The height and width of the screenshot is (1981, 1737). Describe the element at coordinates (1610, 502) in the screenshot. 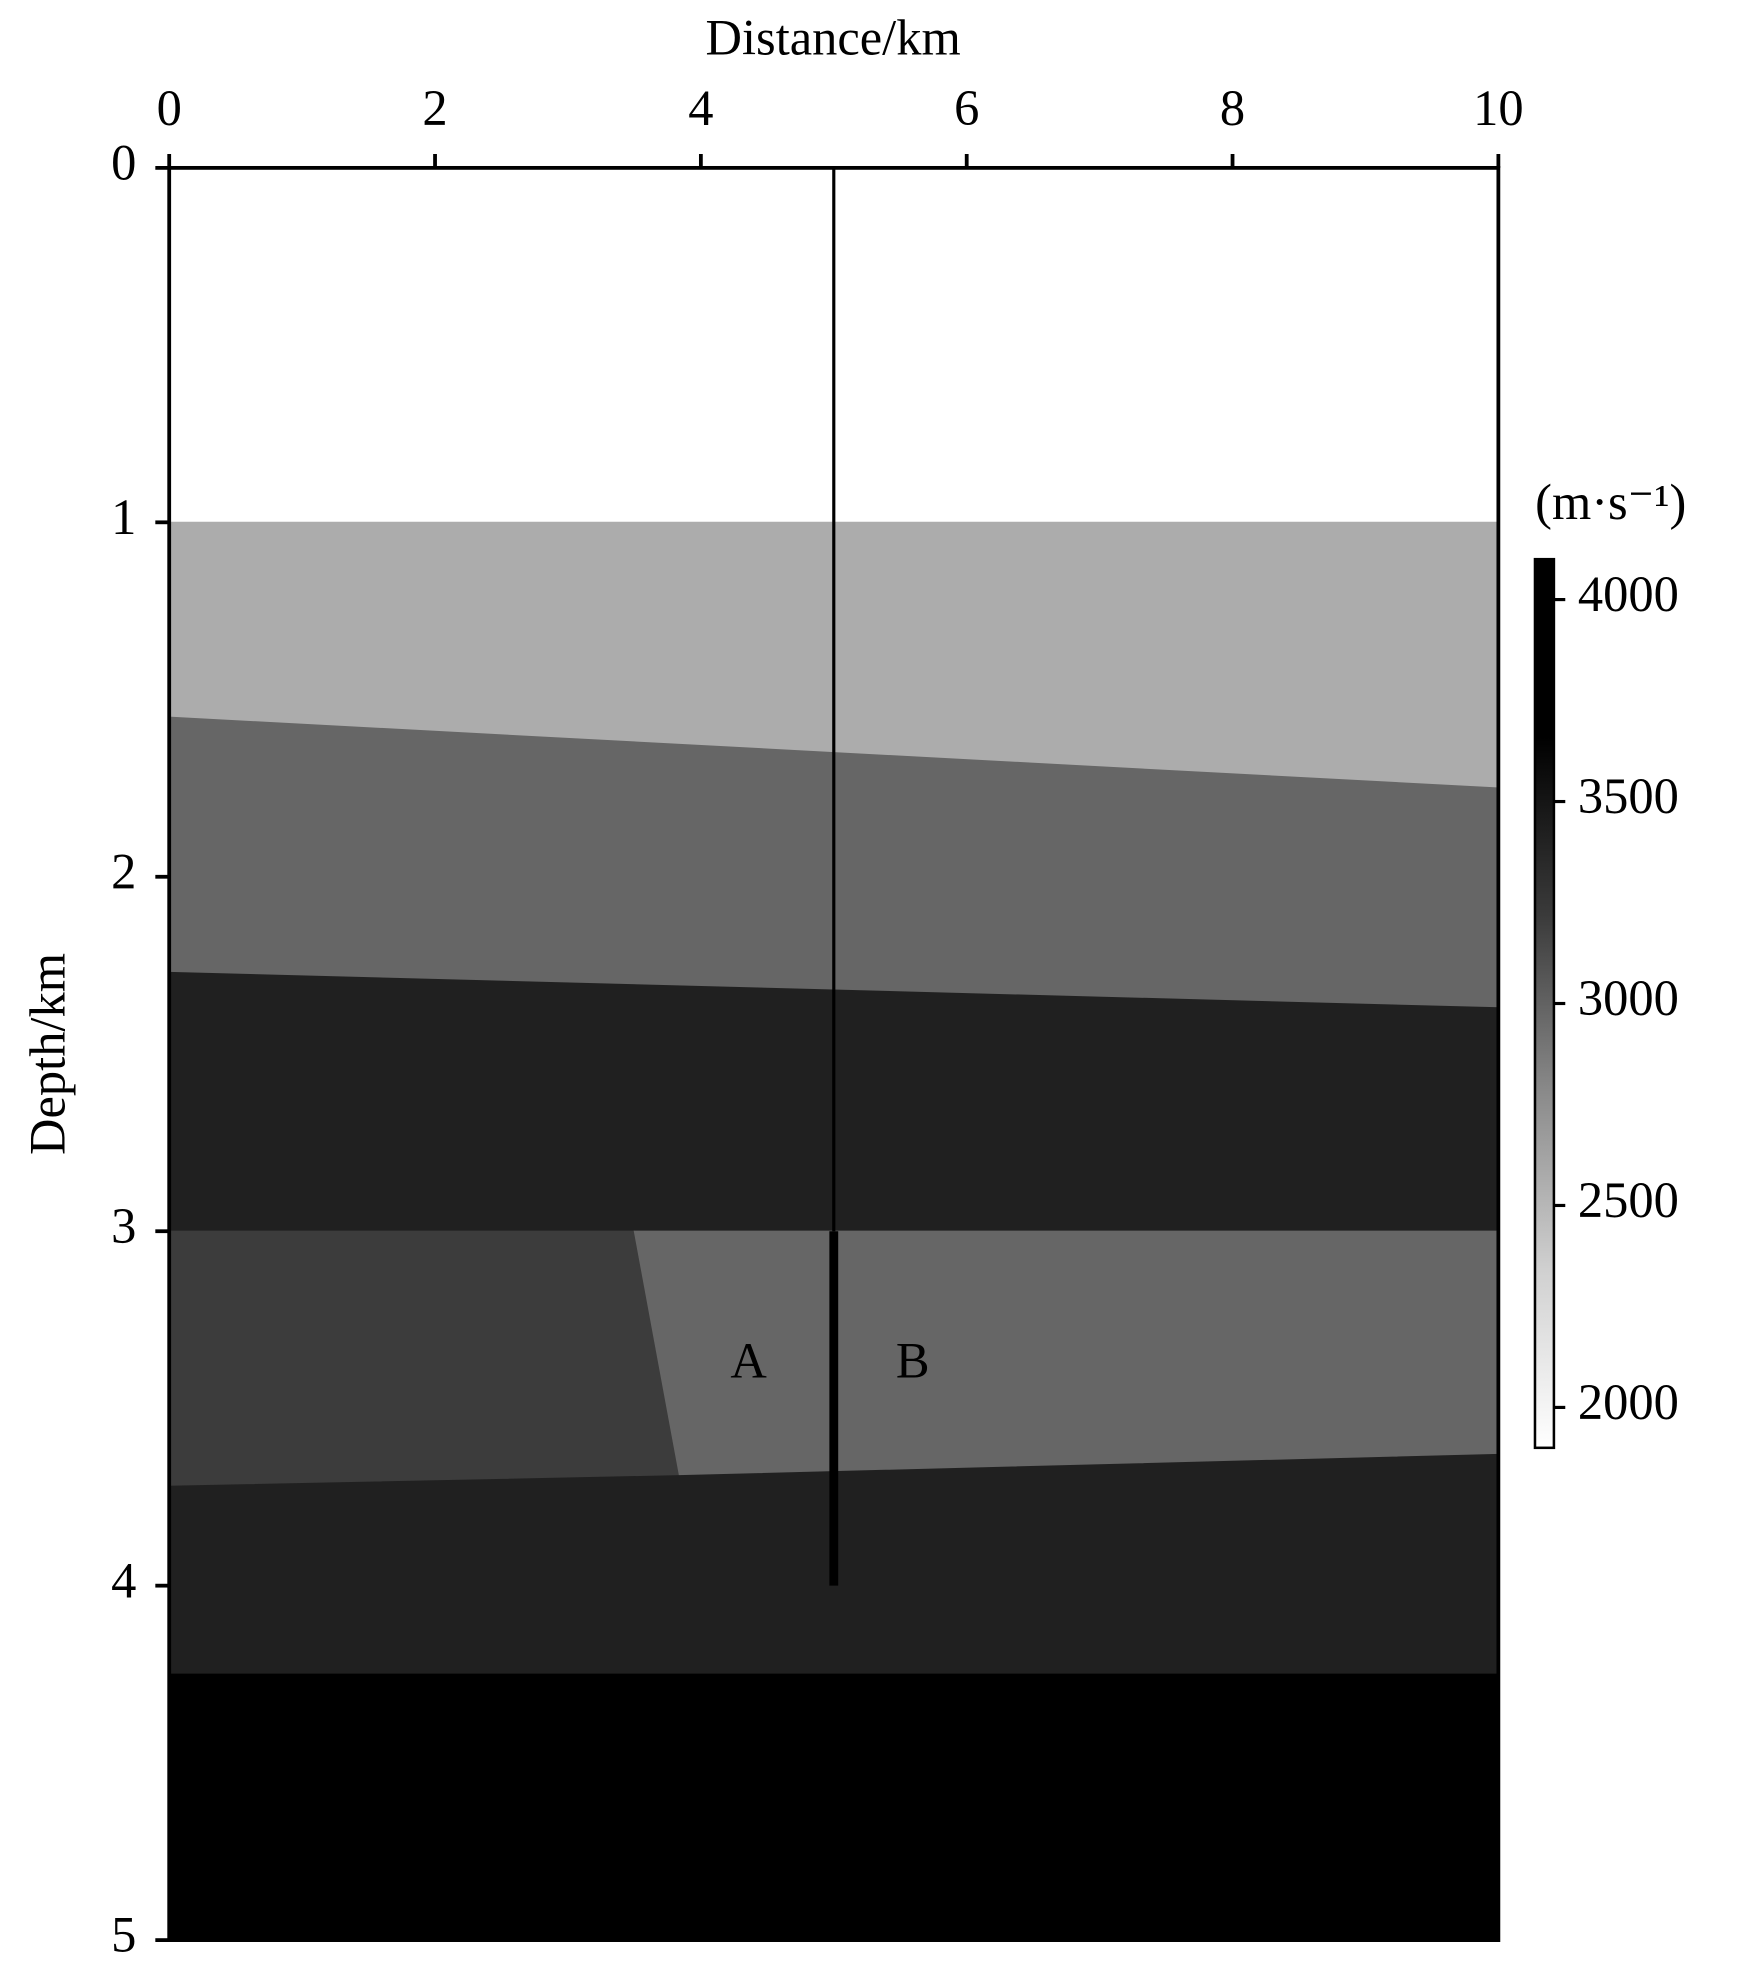

I see `colorbar-label: (m·s⁻¹)` at that location.